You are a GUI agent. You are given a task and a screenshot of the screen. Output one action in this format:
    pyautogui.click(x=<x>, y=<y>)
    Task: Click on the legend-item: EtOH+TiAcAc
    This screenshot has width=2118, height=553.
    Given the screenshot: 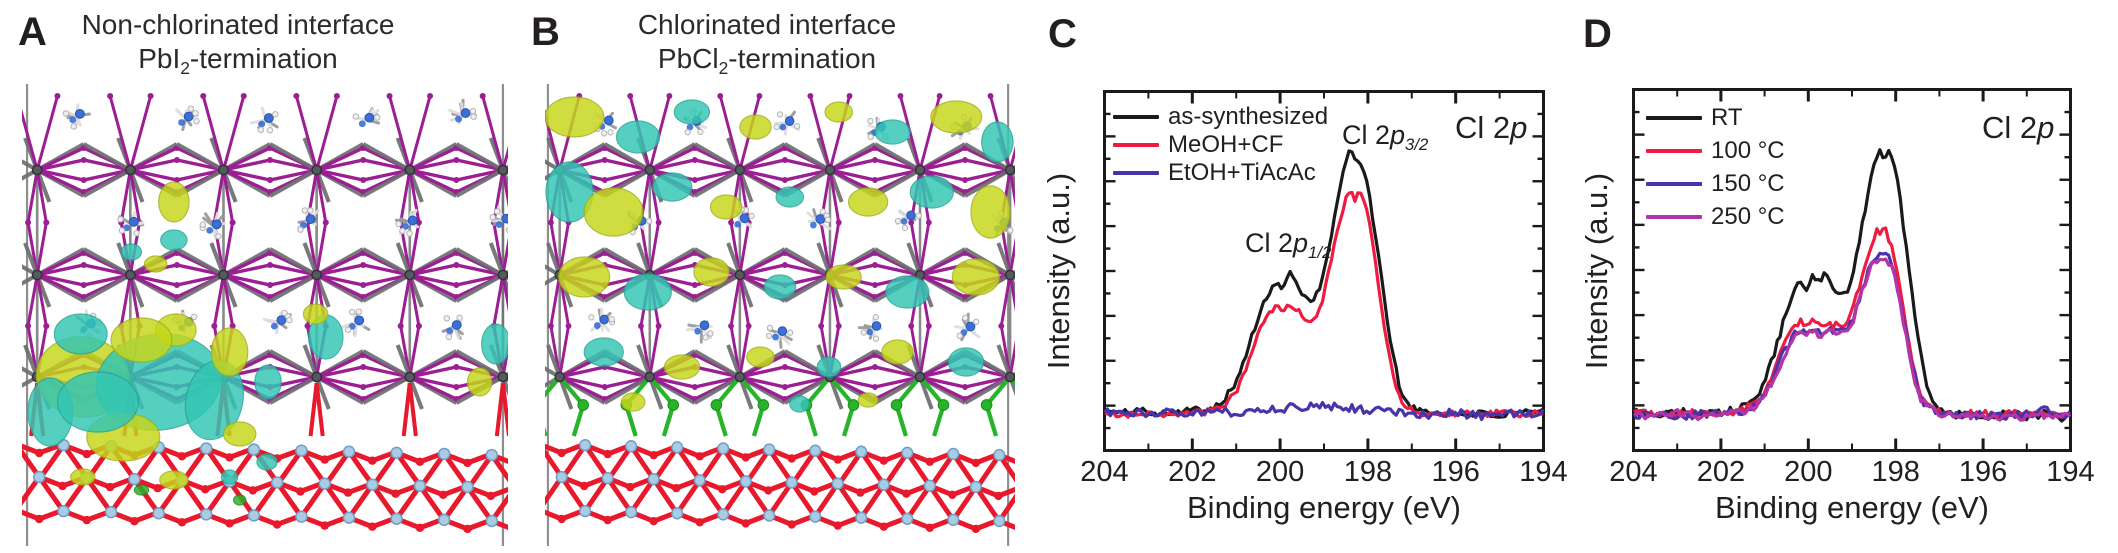 What is the action you would take?
    pyautogui.click(x=1220, y=173)
    